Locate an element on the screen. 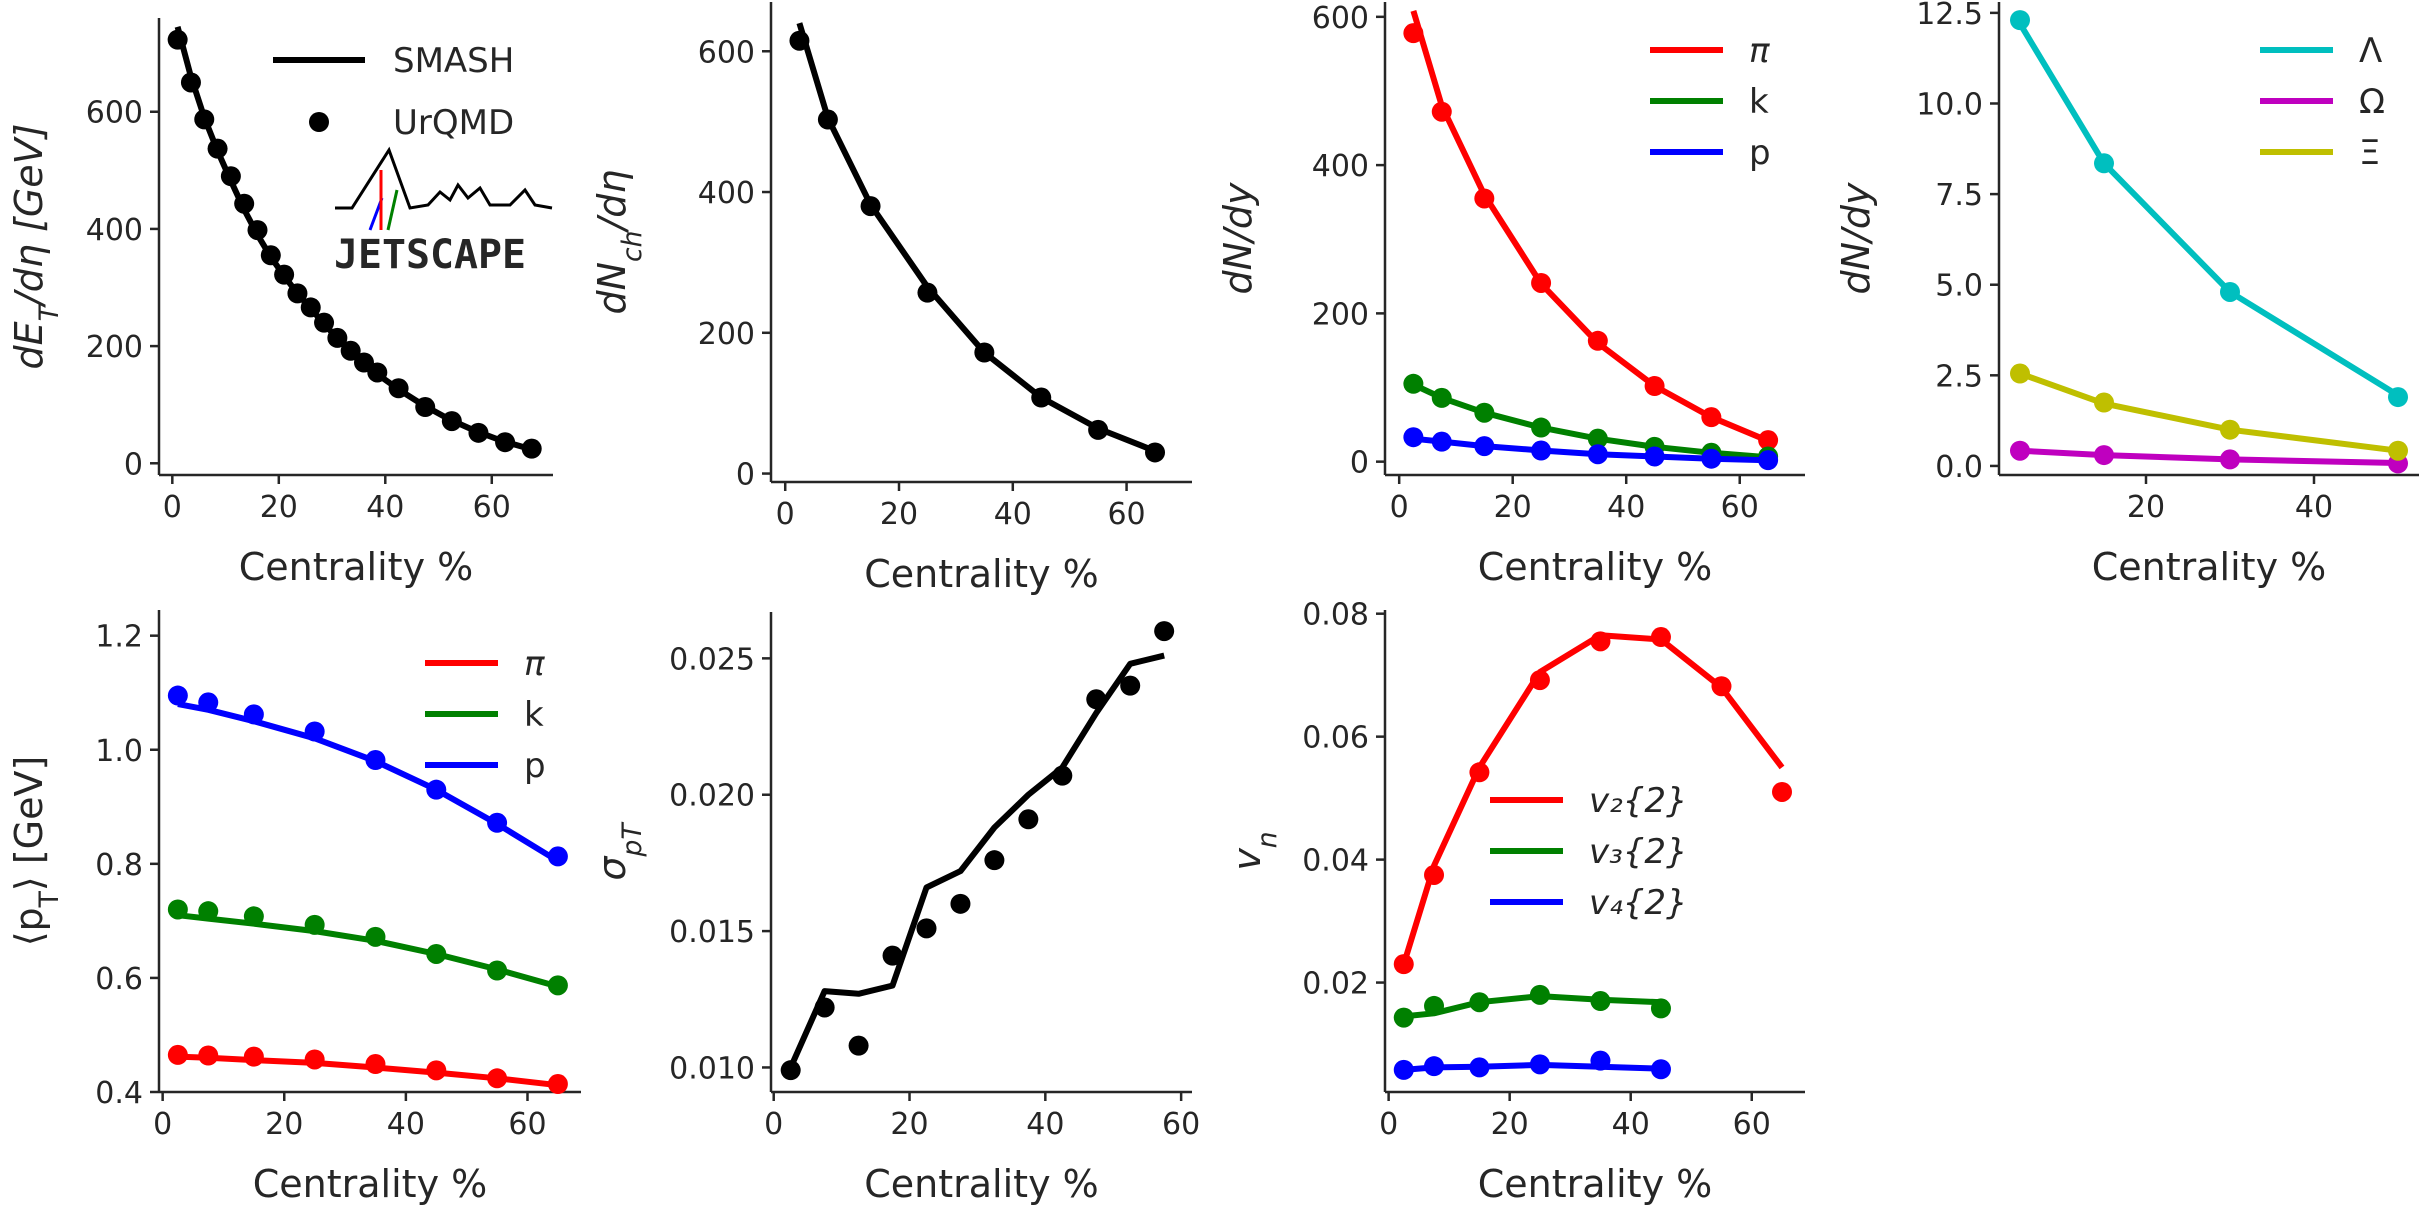  jetscape-logo: JETSCAPE is located at coordinates (443, 212).